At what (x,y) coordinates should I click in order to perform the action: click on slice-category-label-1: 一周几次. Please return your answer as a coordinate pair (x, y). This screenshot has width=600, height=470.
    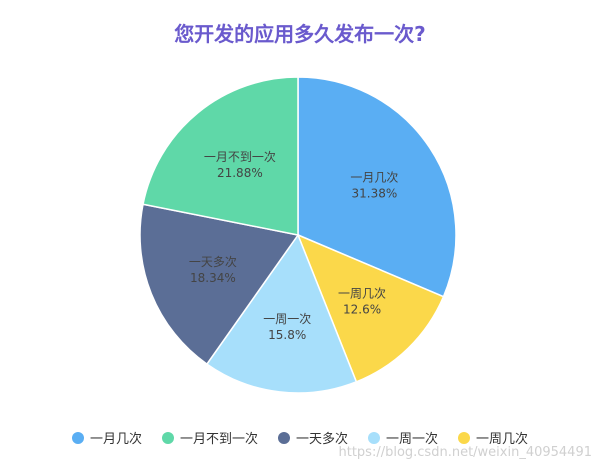
    Looking at the image, I should click on (362, 294).